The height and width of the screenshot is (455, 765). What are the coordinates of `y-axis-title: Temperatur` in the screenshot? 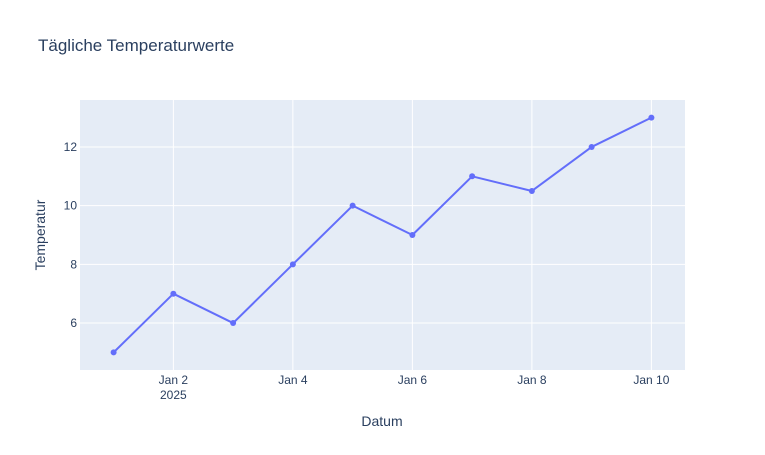 It's located at (40, 234).